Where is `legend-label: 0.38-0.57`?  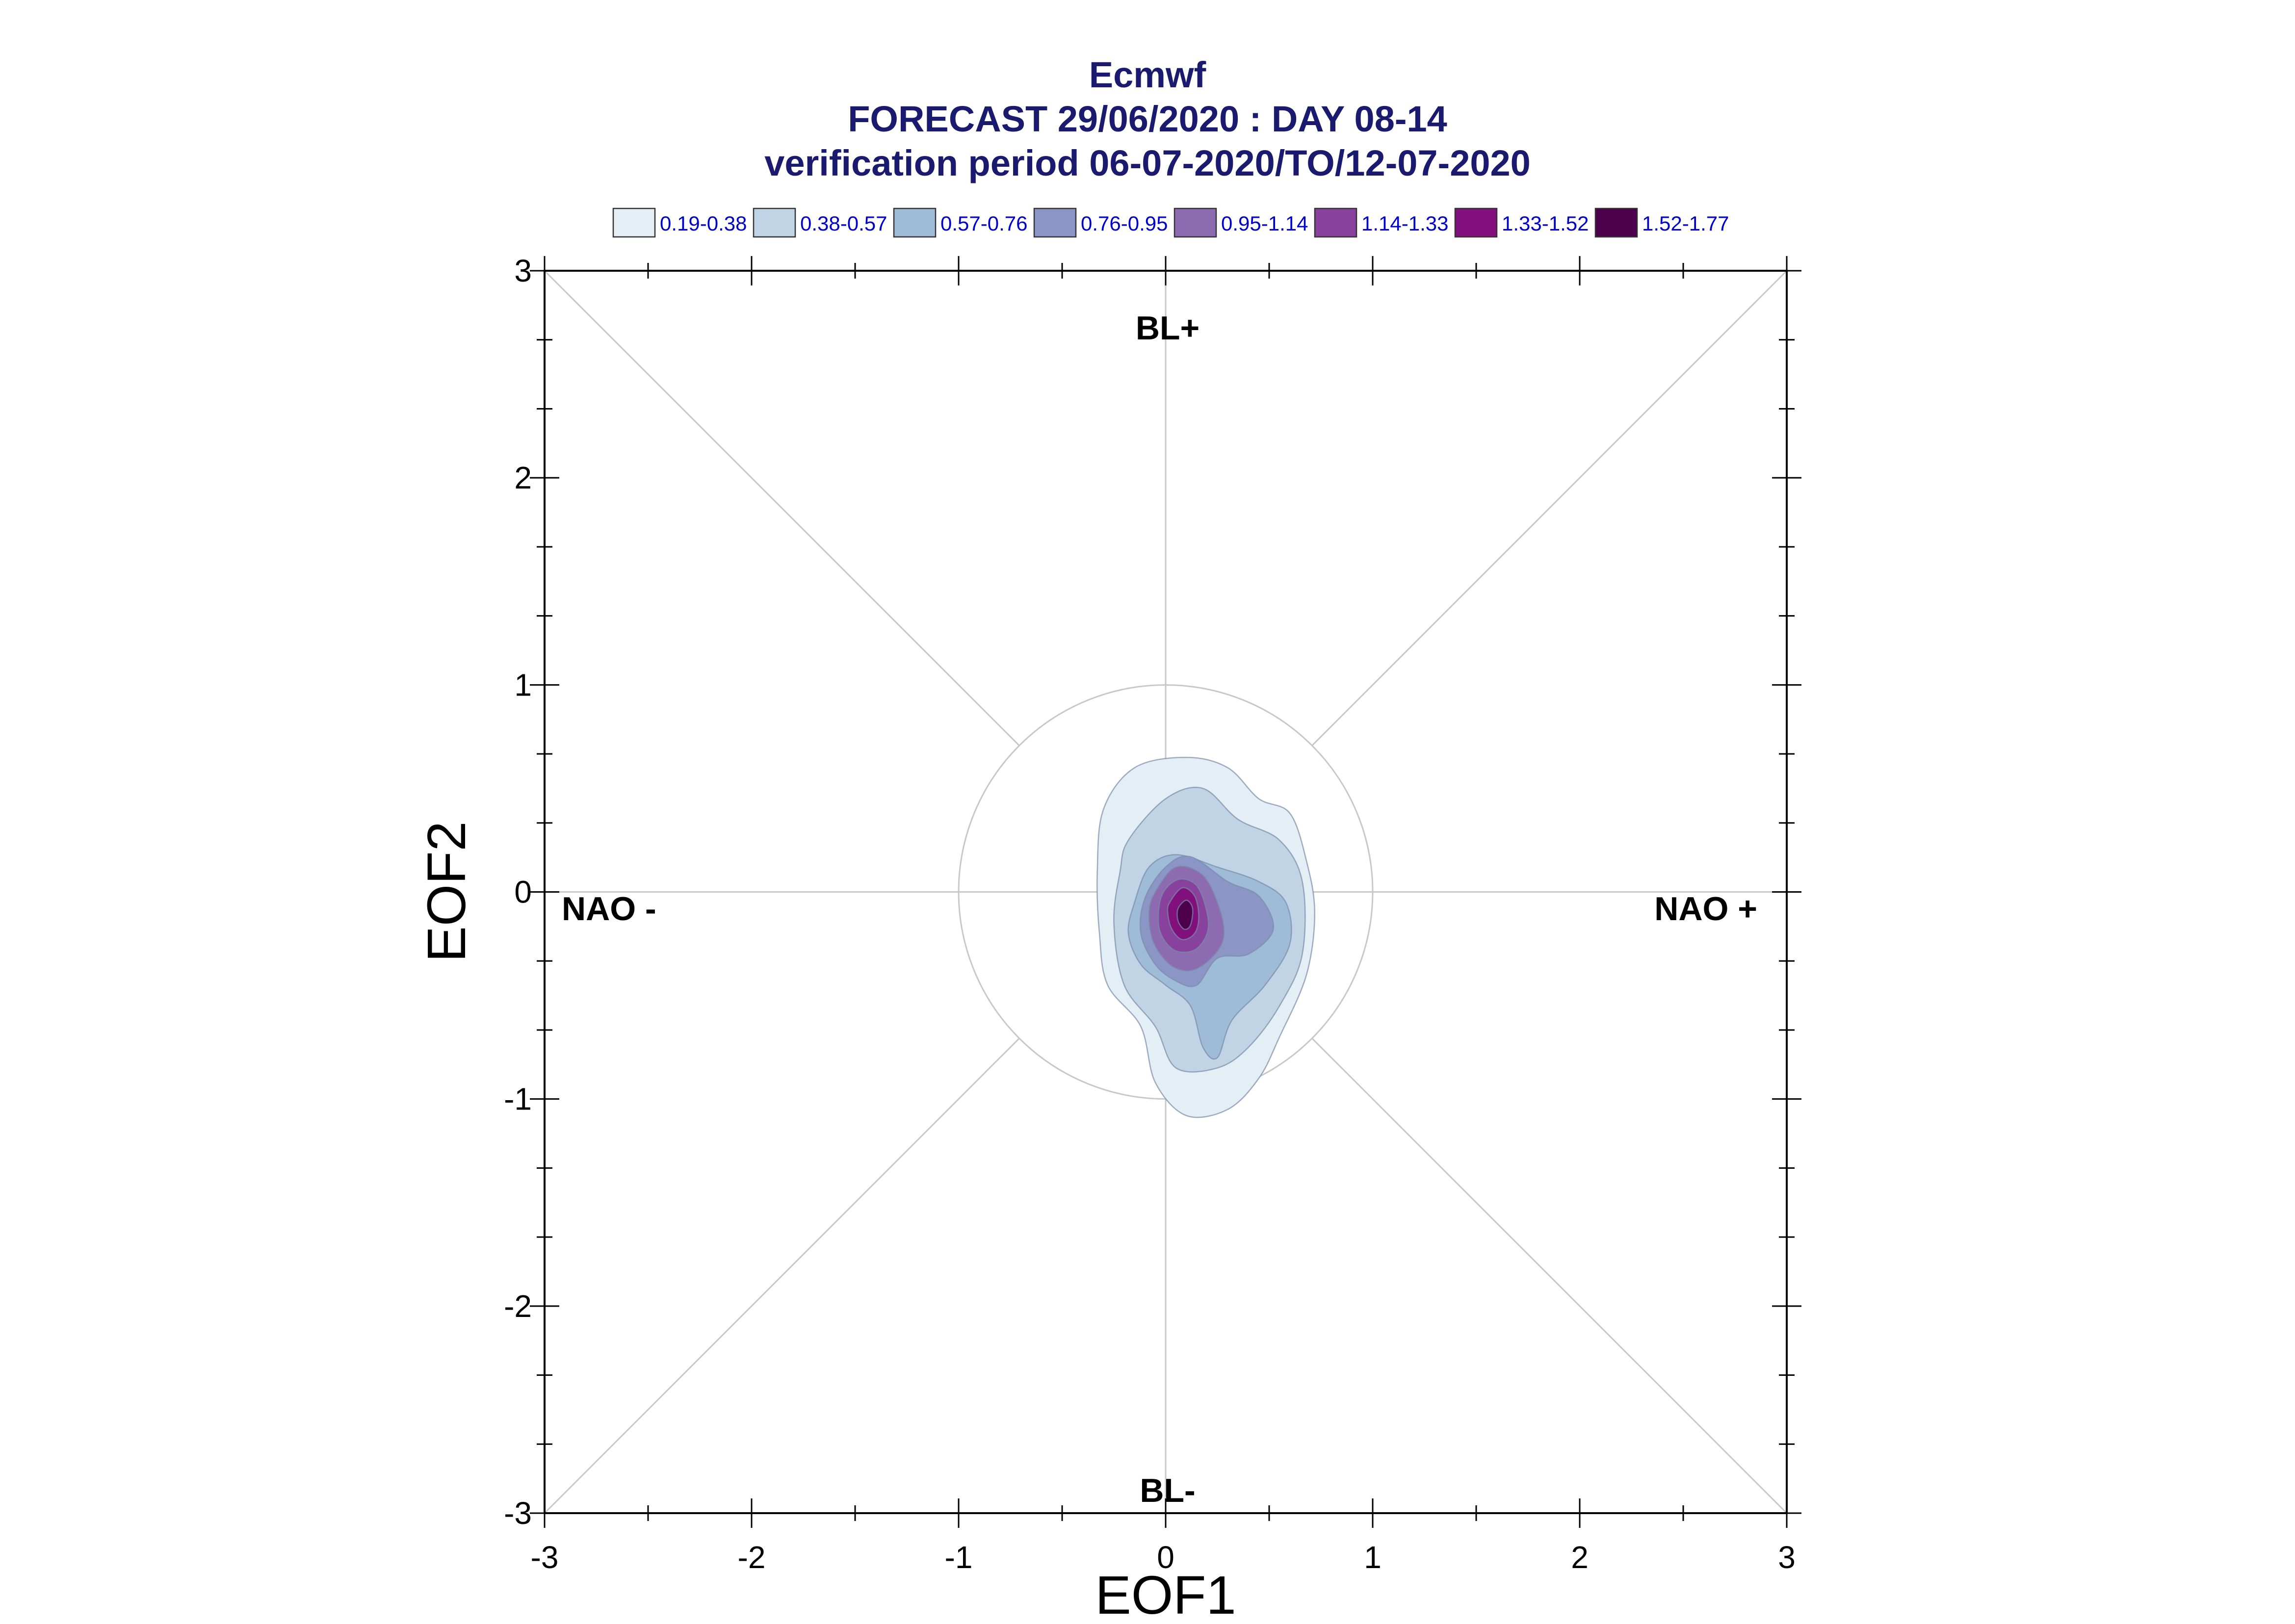
legend-label: 0.38-0.57 is located at coordinates (844, 223).